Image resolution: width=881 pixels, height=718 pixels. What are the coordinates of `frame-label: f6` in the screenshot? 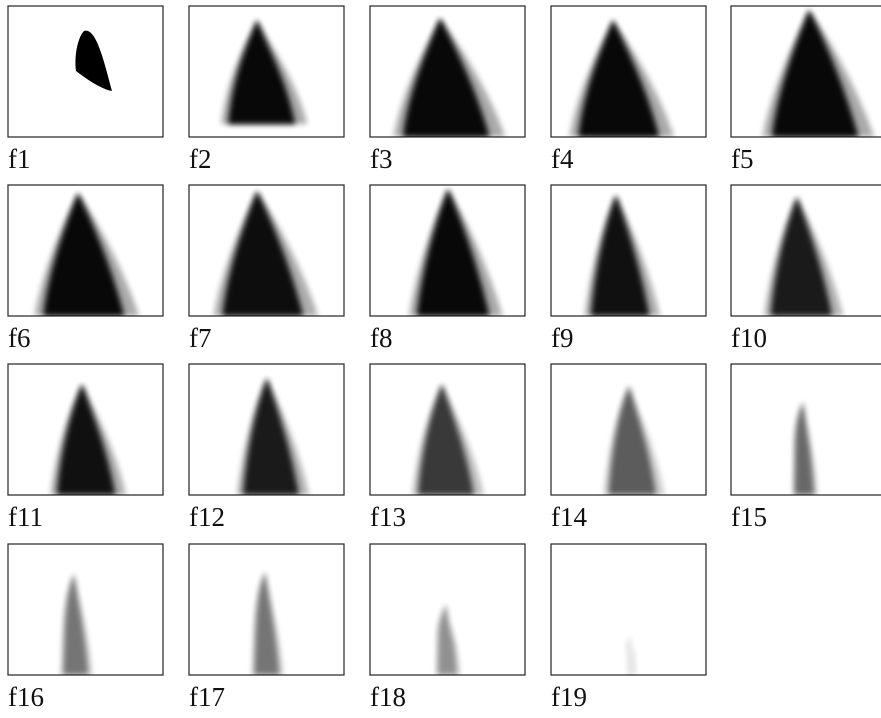 It's located at (19, 338).